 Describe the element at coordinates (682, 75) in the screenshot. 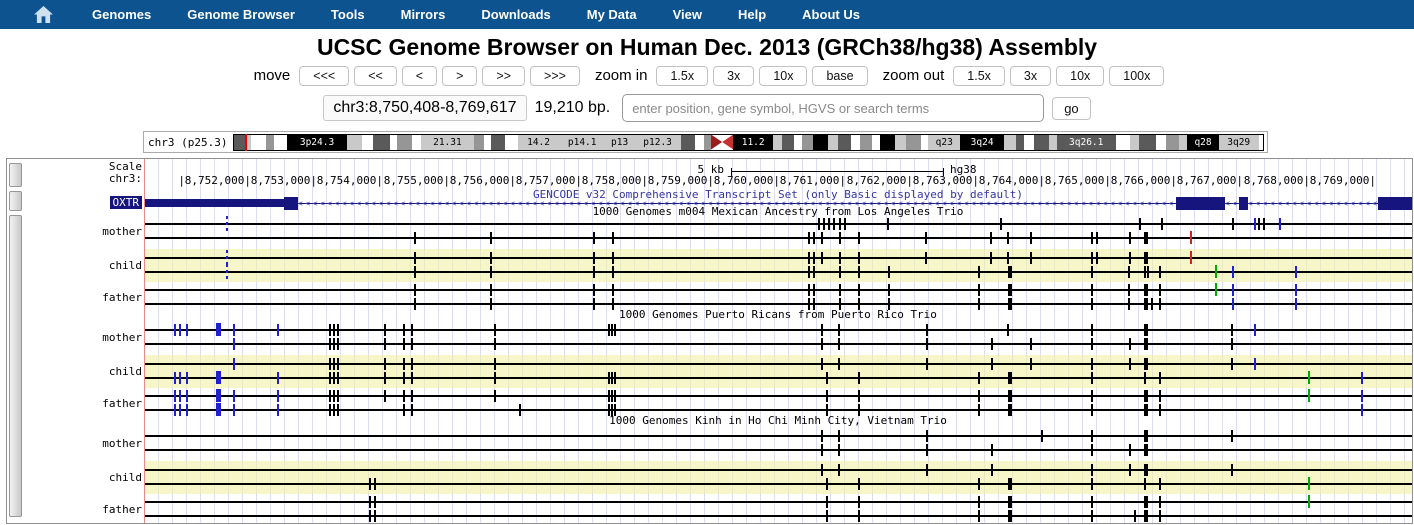

I see `zoom-in-button-1: 1.5x` at that location.